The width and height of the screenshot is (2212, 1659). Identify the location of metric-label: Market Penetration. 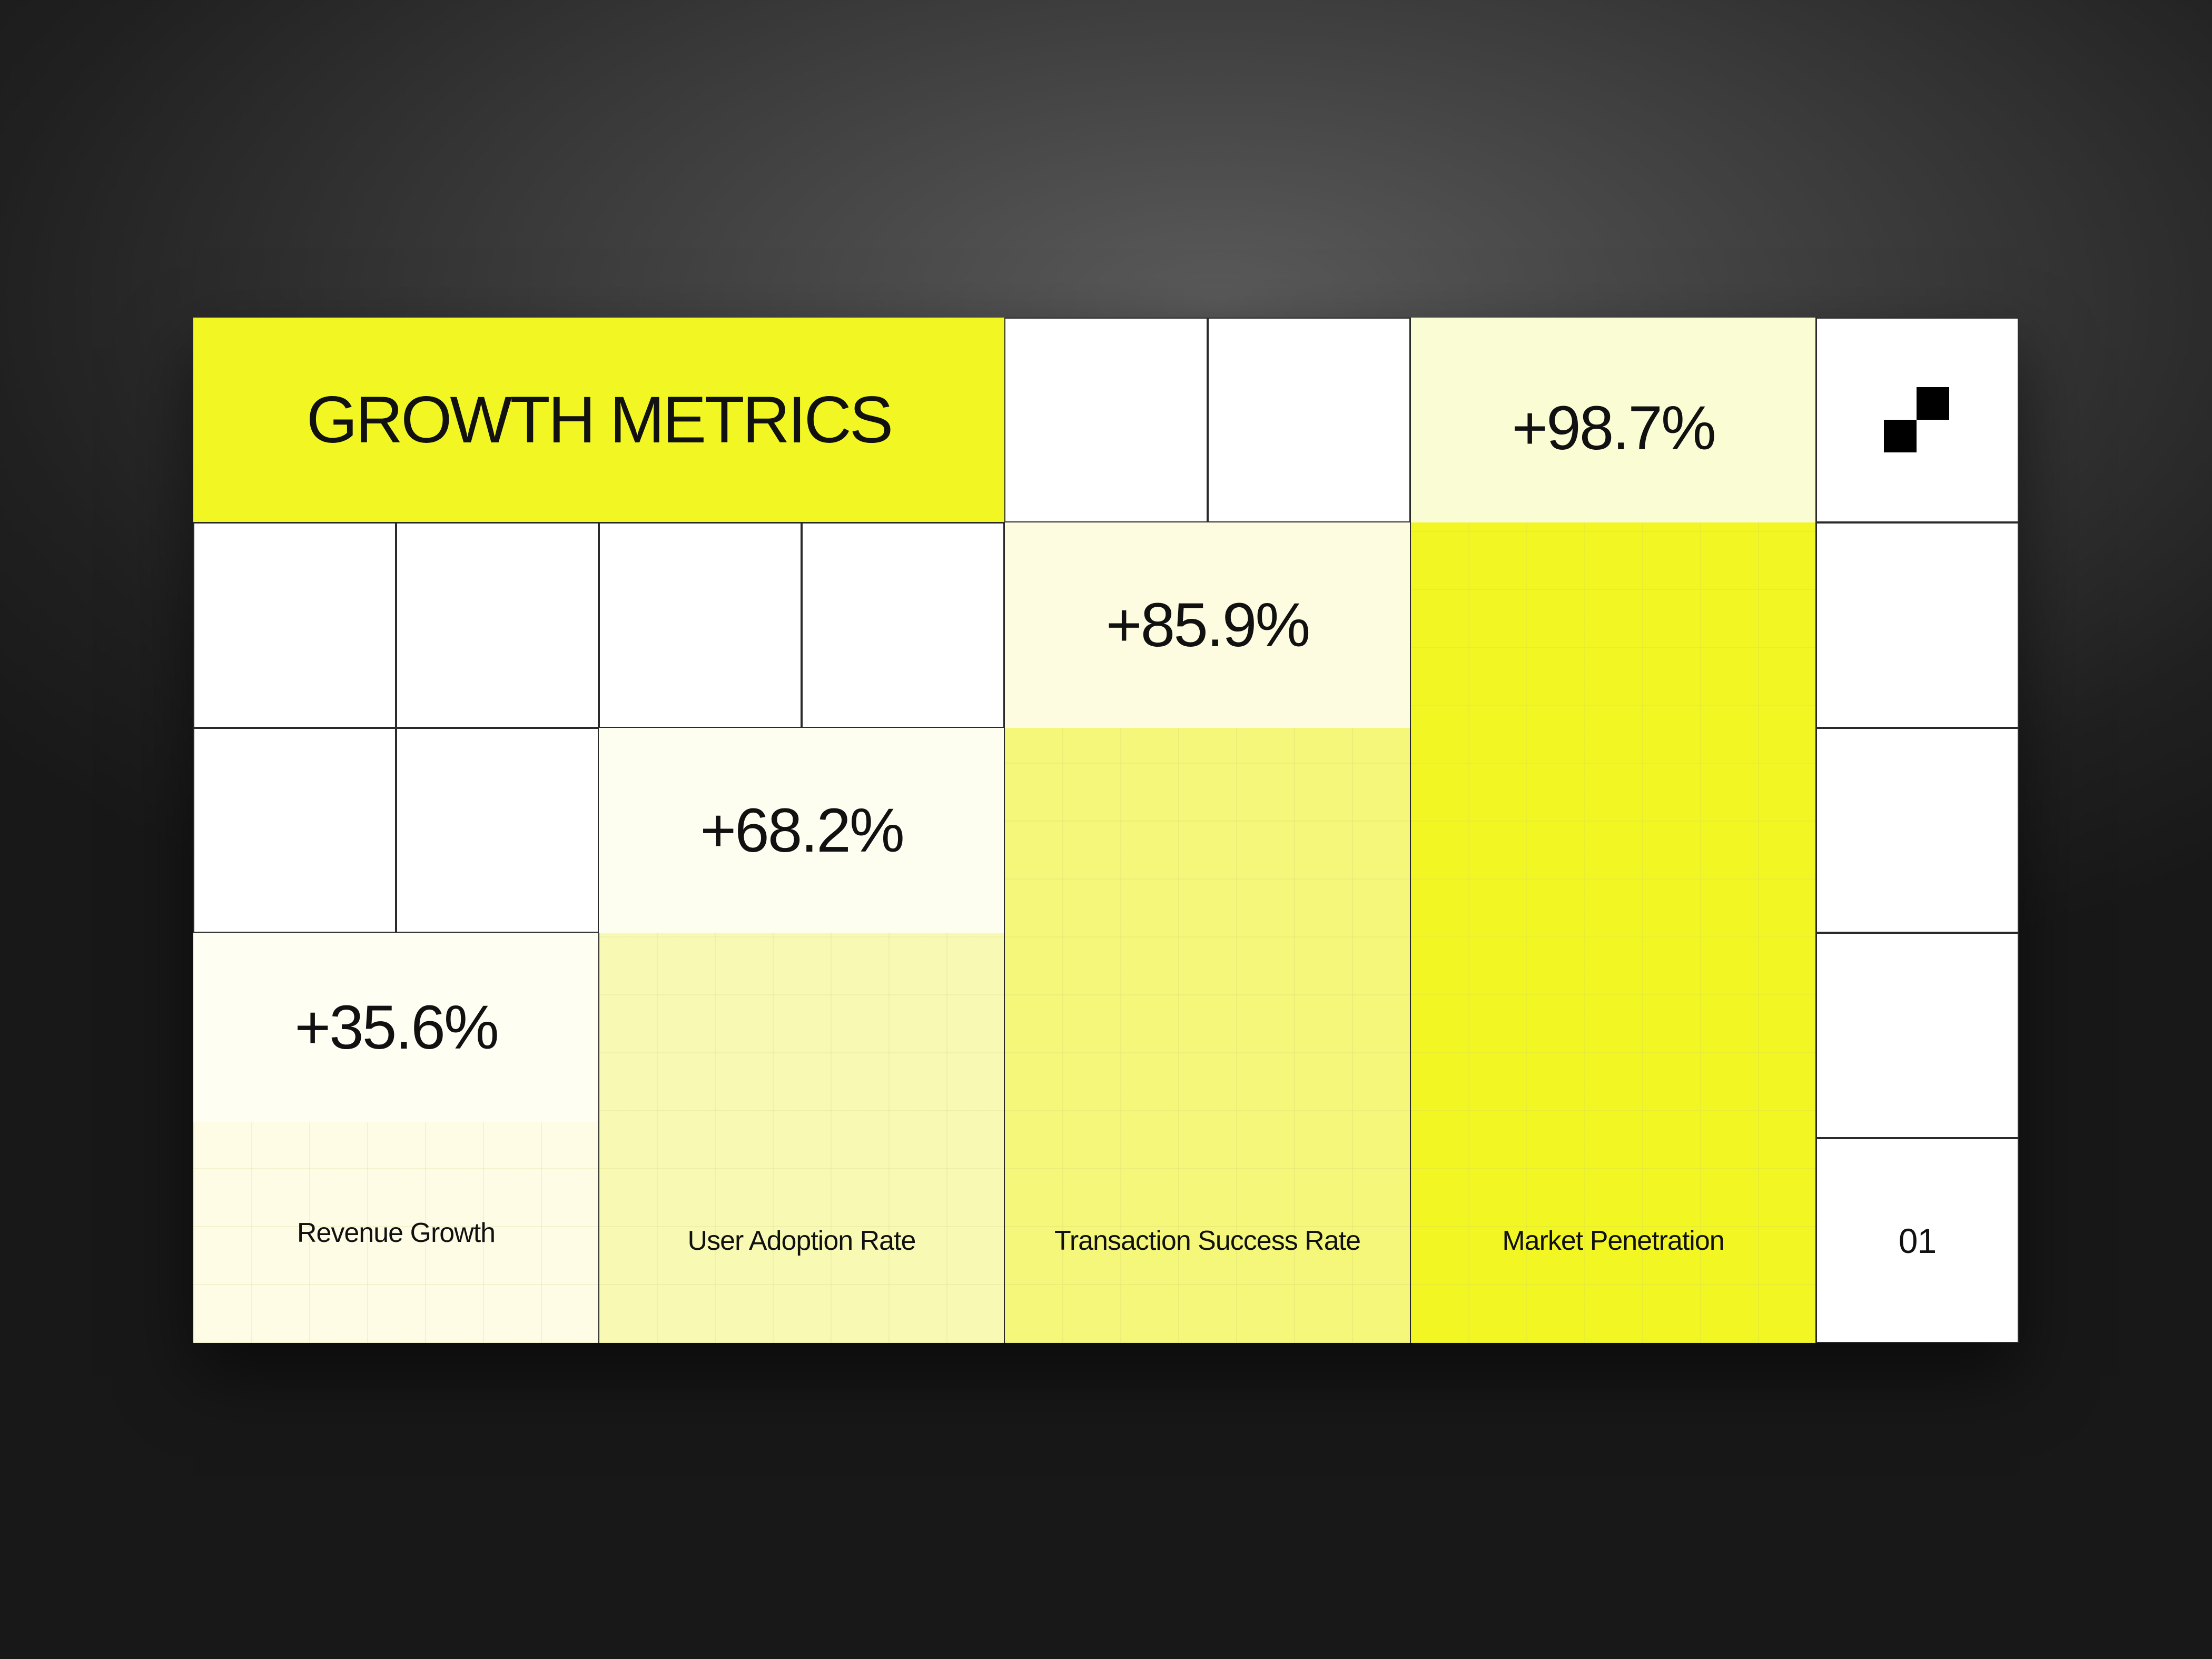
(1613, 932).